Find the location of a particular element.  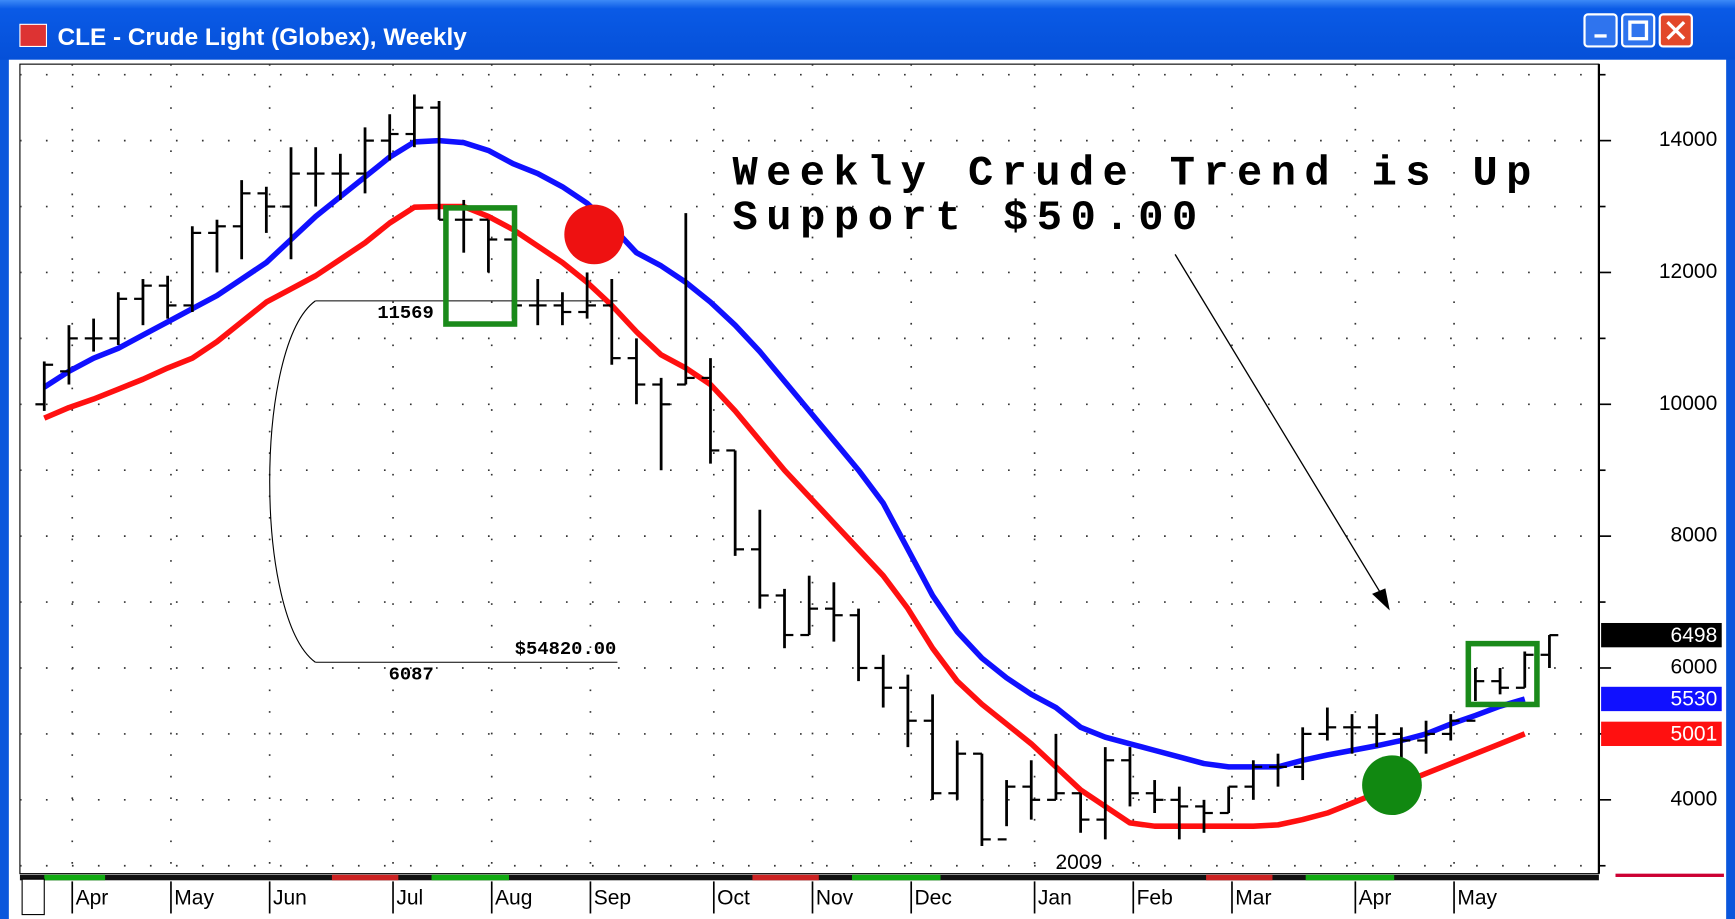

maximize-icon is located at coordinates (1638, 30).